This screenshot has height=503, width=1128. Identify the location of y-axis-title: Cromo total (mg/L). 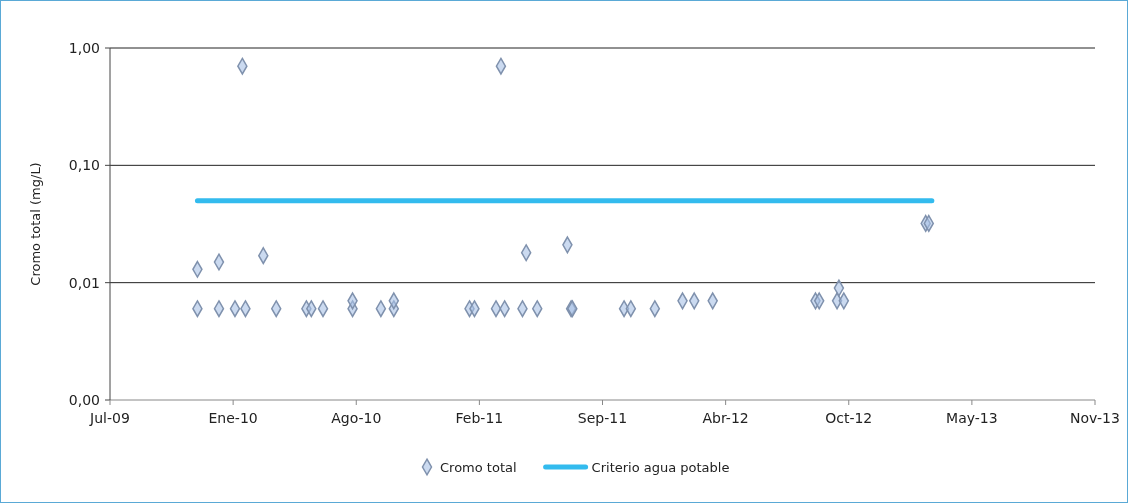
(35, 224).